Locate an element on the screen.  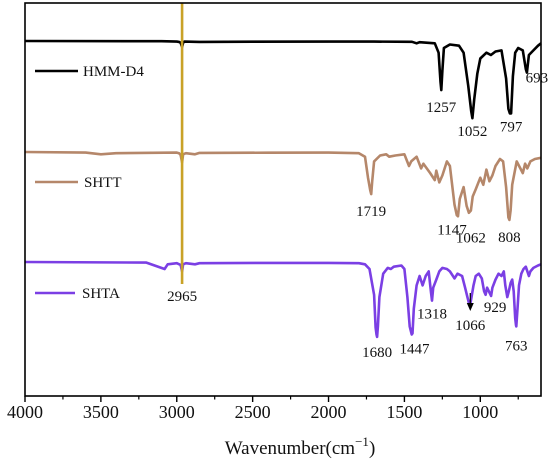
series-line-shtt is located at coordinates (283, 186).